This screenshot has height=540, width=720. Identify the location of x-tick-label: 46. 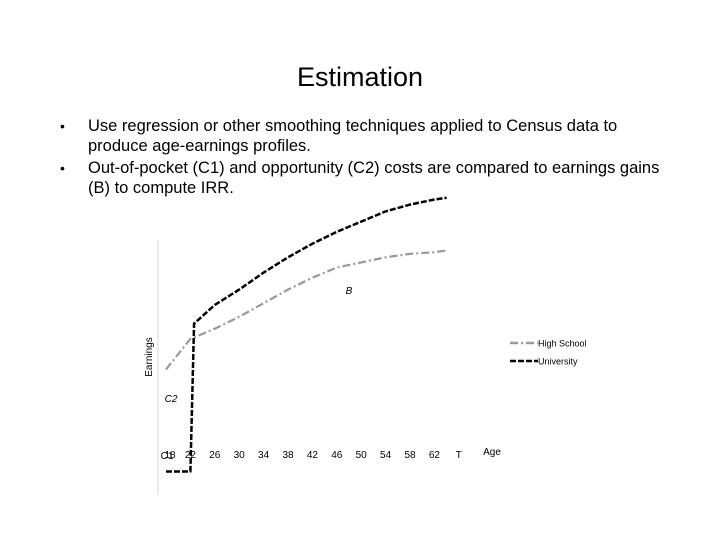
(337, 455).